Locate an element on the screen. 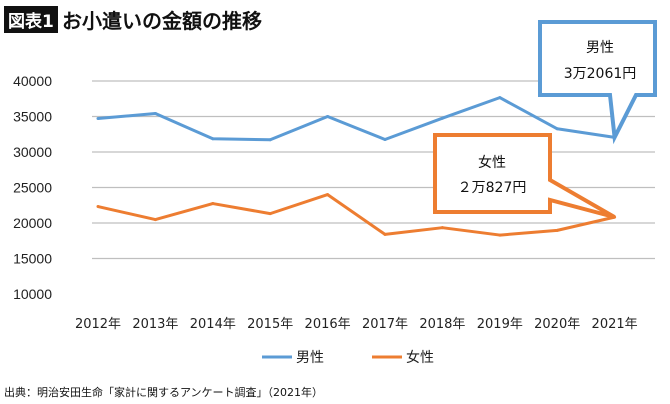 The width and height of the screenshot is (670, 404). figure-badge: 図表1 is located at coordinates (31, 19).